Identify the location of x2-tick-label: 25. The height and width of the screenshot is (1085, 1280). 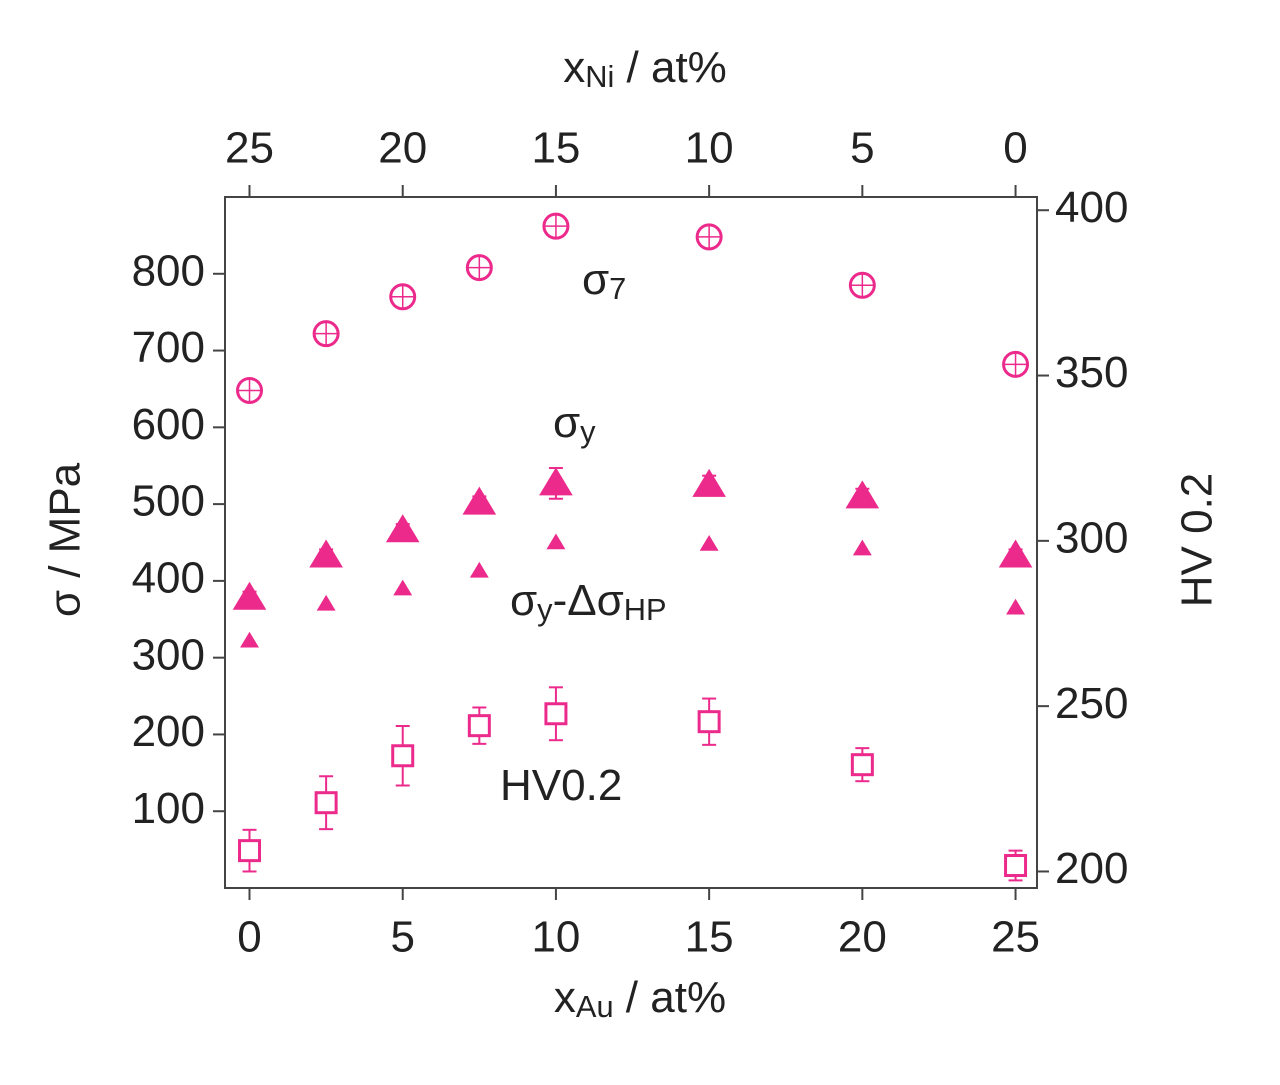
(249, 148).